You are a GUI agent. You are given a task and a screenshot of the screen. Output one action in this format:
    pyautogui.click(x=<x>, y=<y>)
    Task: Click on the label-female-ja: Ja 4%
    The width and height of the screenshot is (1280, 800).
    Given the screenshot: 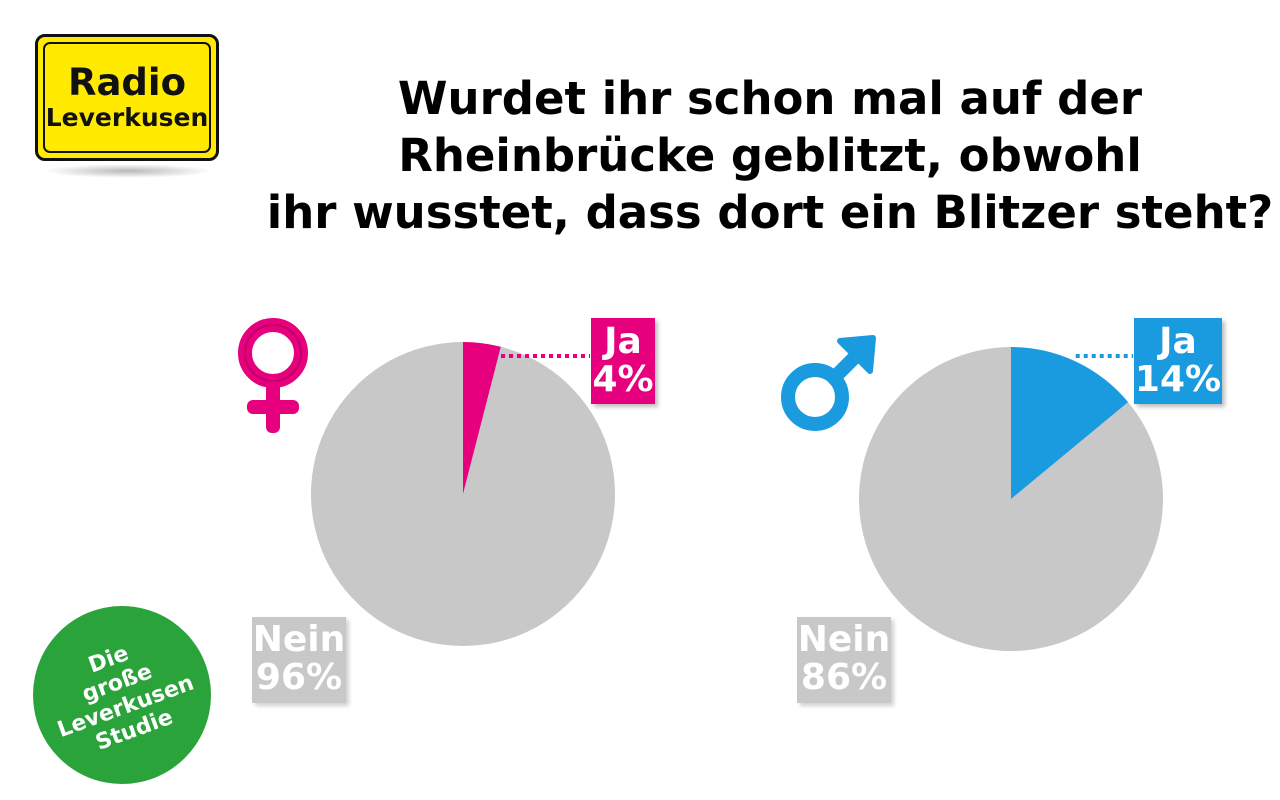 What is the action you would take?
    pyautogui.click(x=623, y=361)
    